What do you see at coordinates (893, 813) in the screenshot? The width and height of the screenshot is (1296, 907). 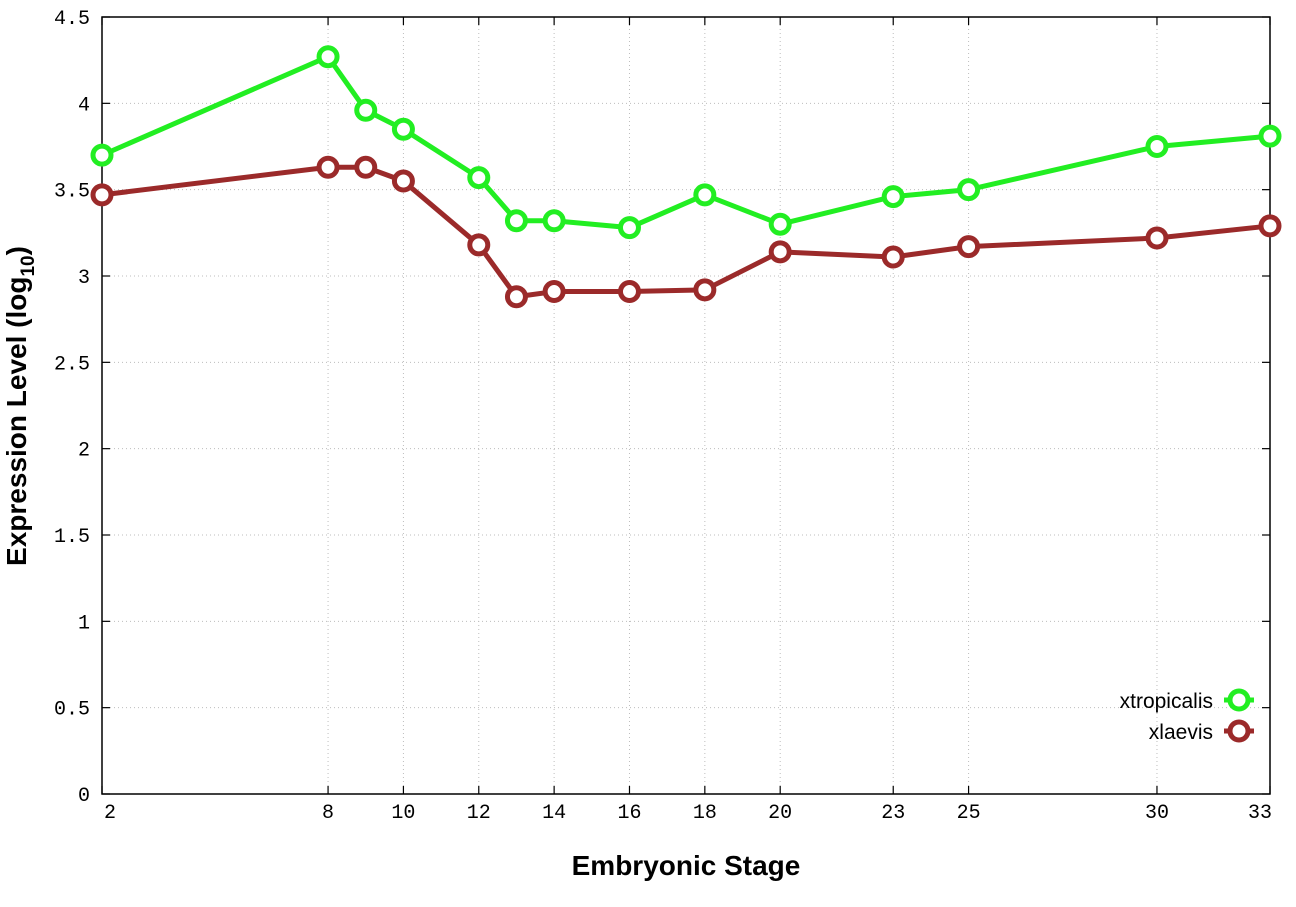 I see `x-tick-label: 23` at bounding box center [893, 813].